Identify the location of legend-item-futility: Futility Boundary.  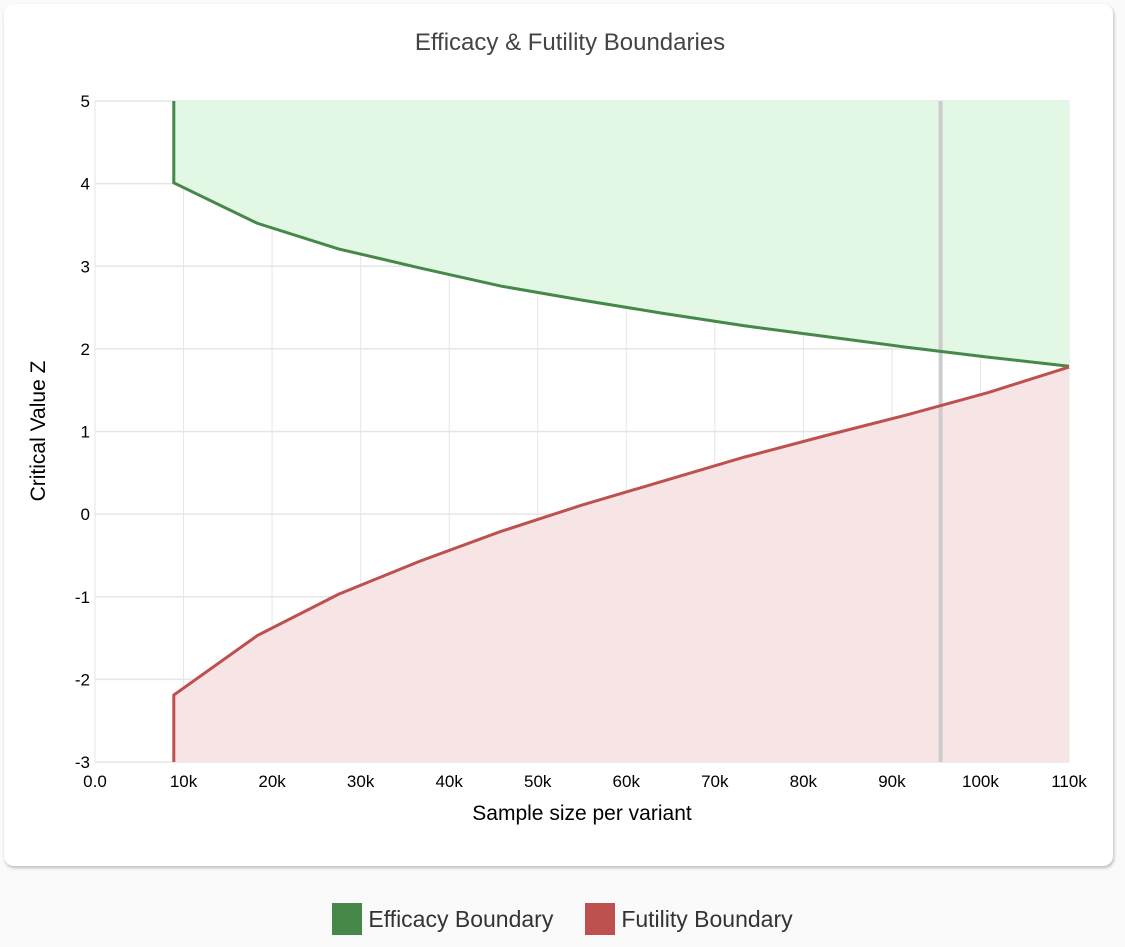
(689, 919).